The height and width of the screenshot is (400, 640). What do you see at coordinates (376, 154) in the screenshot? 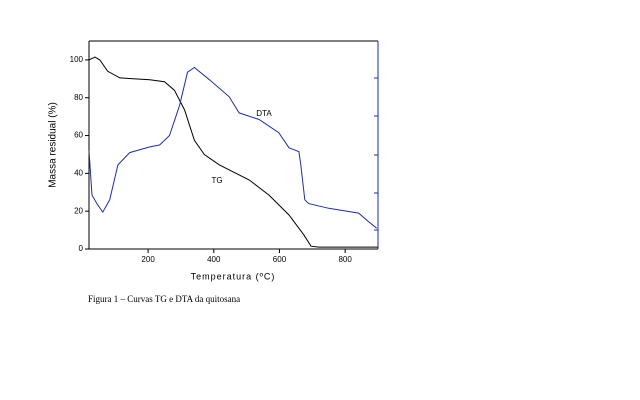
I see `right-axis-ticks` at bounding box center [376, 154].